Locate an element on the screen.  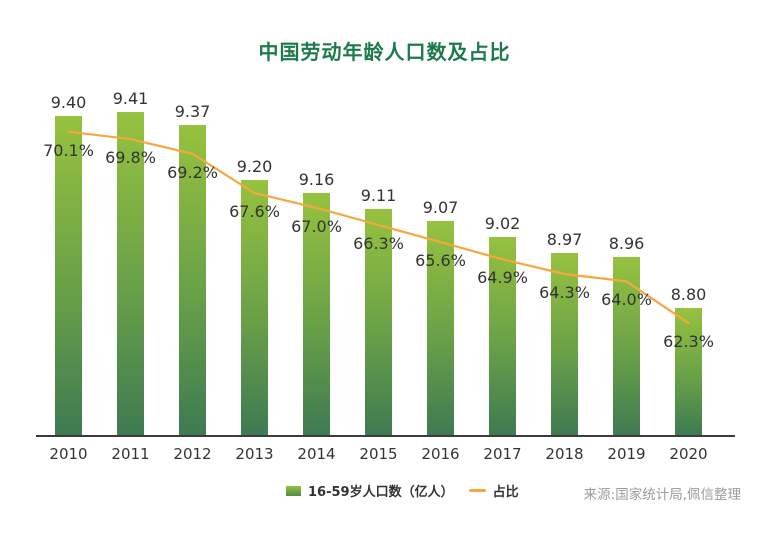
bar-value-label: 9.41 is located at coordinates (130, 99).